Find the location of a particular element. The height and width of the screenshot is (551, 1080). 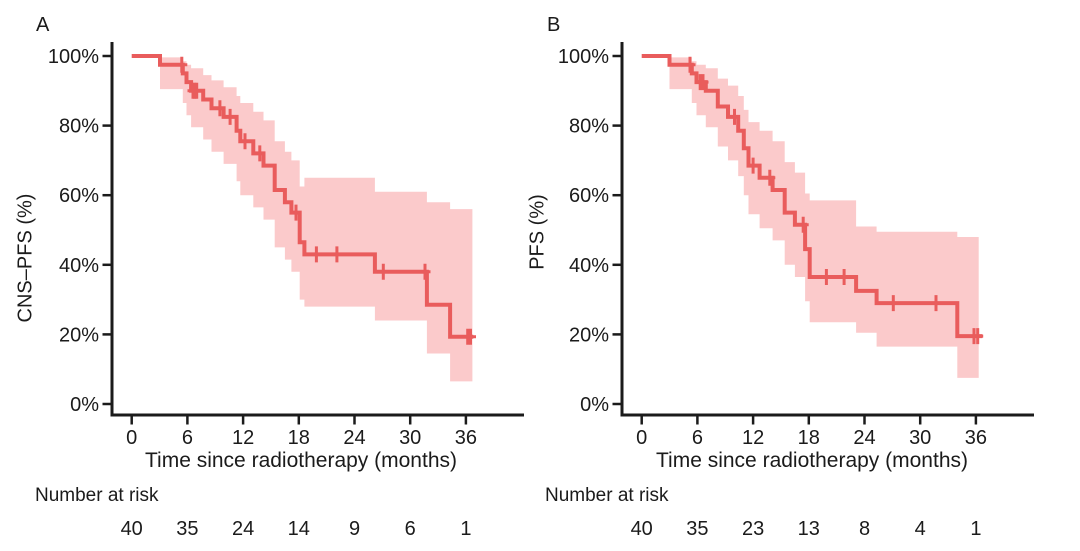

number-at-risk-value: 6 is located at coordinates (410, 529).